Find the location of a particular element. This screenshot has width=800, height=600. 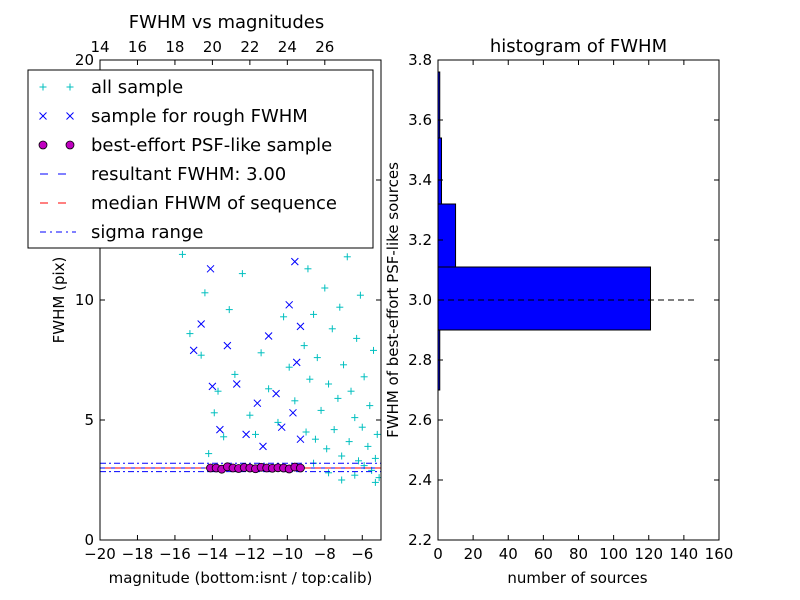

legend-label: resultant FWHM: 3.00 is located at coordinates (188, 174).